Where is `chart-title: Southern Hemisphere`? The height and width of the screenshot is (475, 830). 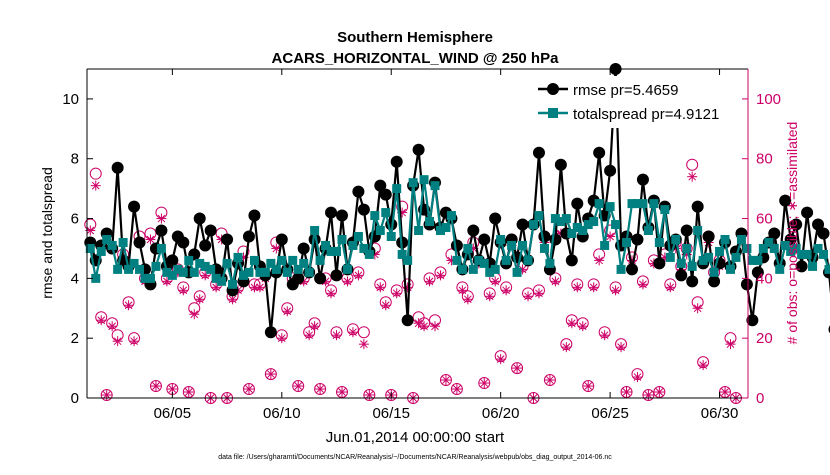
chart-title: Southern Hemisphere is located at coordinates (415, 37).